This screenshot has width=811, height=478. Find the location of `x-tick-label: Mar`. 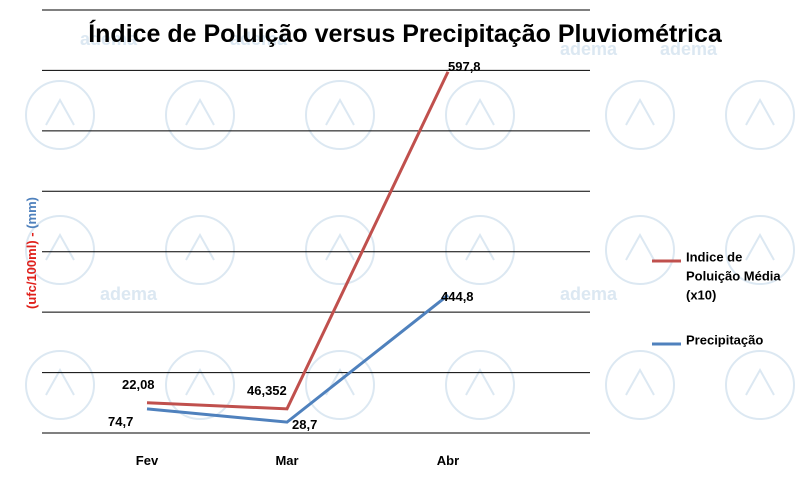

x-tick-label: Mar is located at coordinates (286, 460).